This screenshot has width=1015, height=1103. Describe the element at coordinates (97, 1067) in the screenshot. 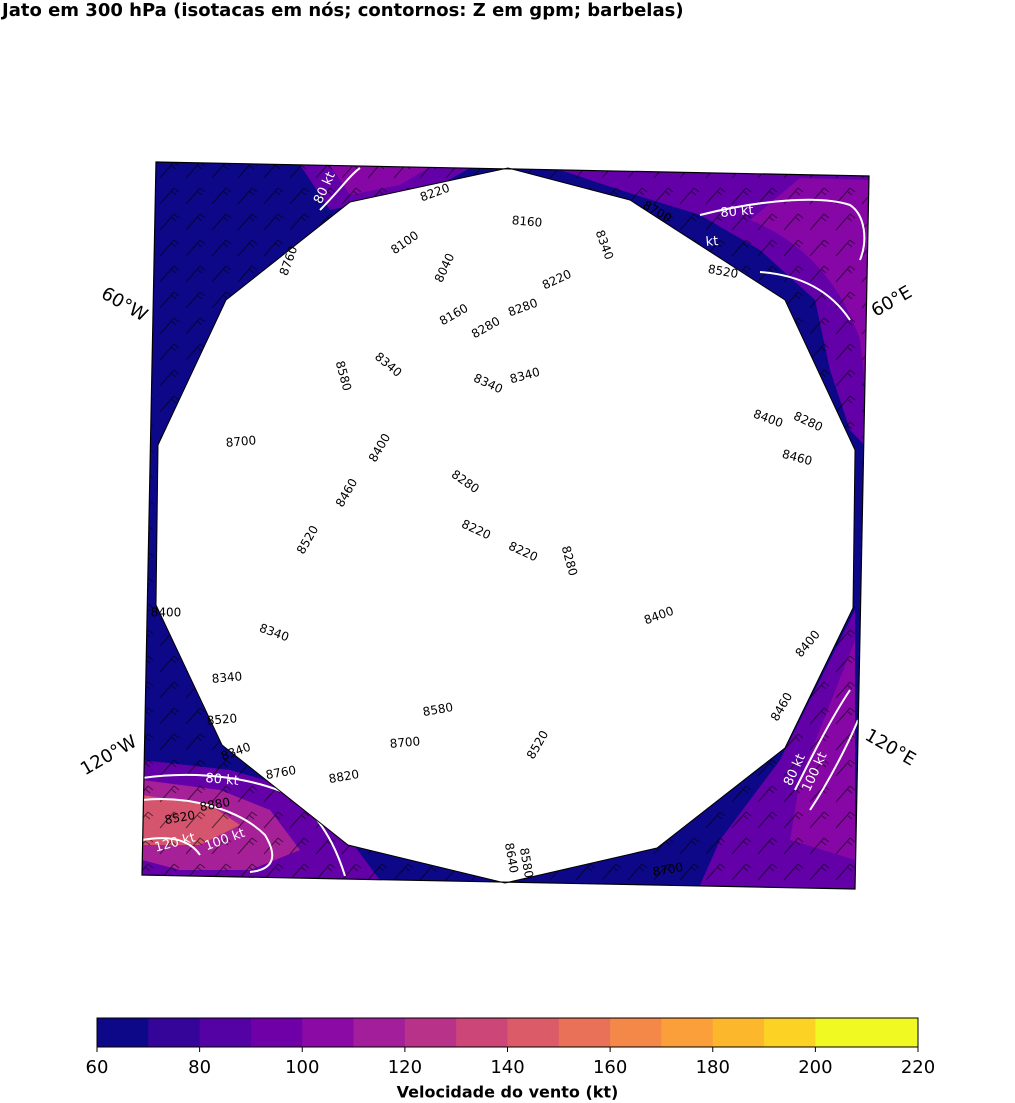

I see `colorbar-tick-label: 60` at that location.